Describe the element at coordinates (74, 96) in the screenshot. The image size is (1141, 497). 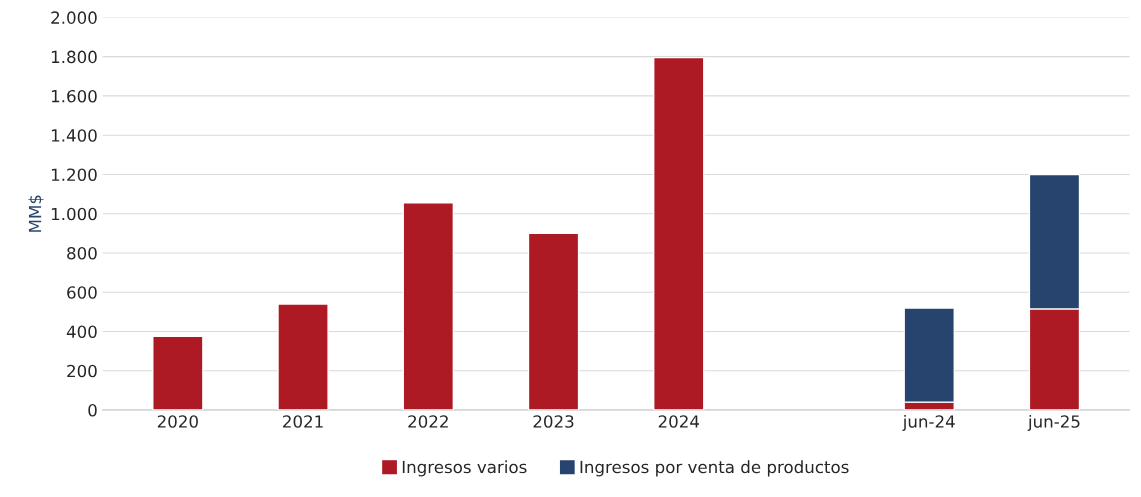
I see `y-tick-label: 1.600` at that location.